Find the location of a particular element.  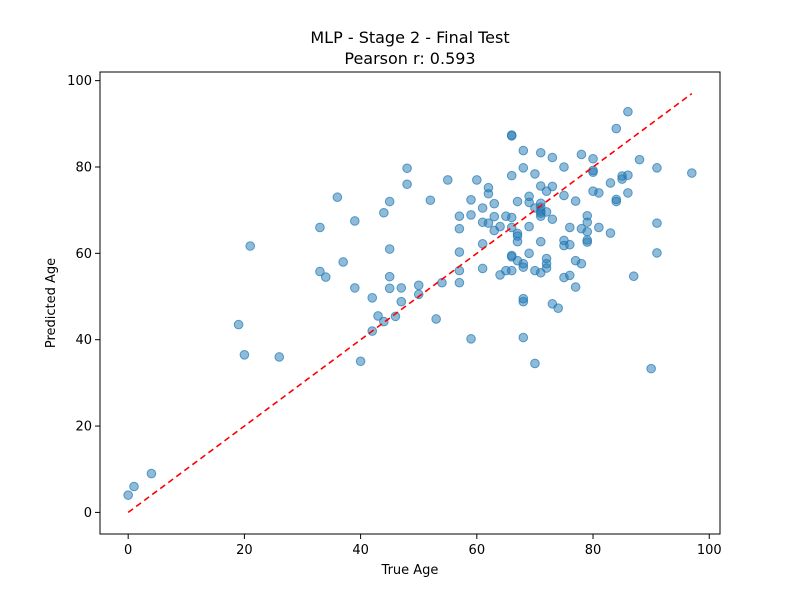

x-axis-label: True Age is located at coordinates (410, 570).